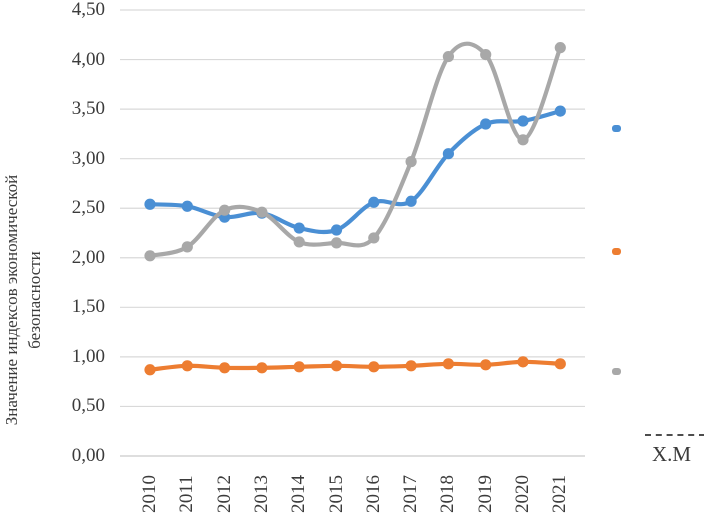  What do you see at coordinates (88, 257) in the screenshot?
I see `y-tick-label: 2,00` at bounding box center [88, 257].